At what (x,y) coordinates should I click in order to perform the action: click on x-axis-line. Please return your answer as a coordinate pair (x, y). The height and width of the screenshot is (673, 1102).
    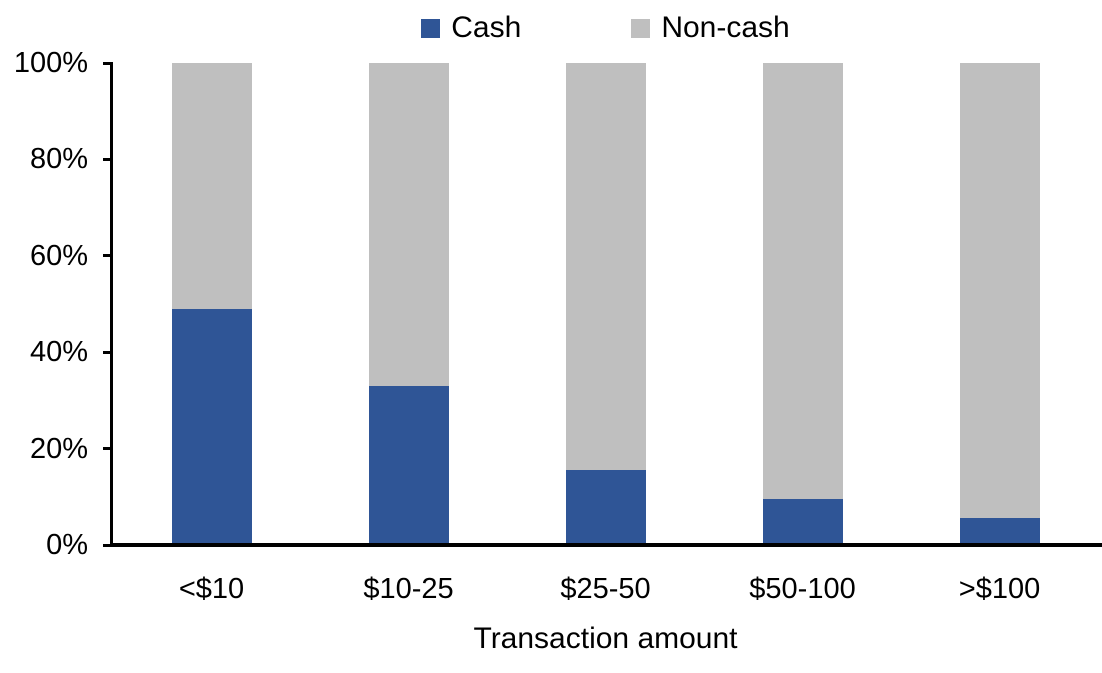
    Looking at the image, I should click on (606, 545).